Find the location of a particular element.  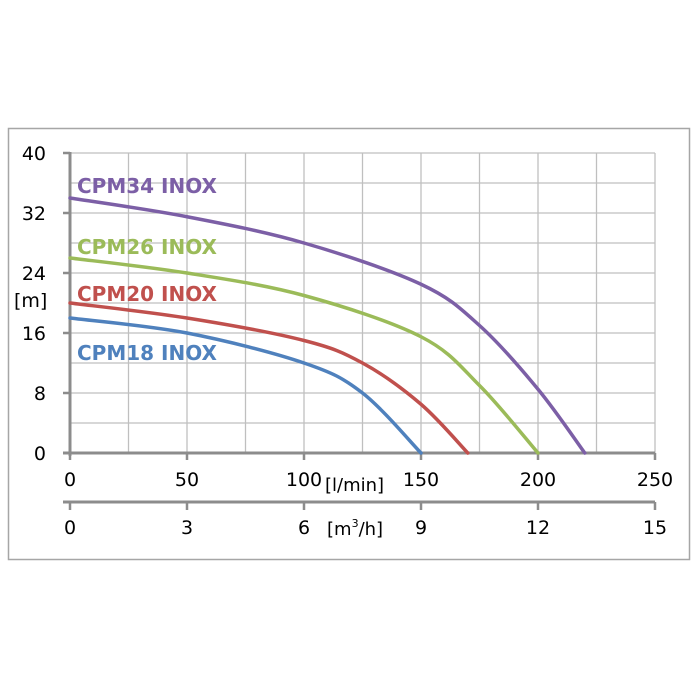

y-tick-label: 0 is located at coordinates (40, 454).